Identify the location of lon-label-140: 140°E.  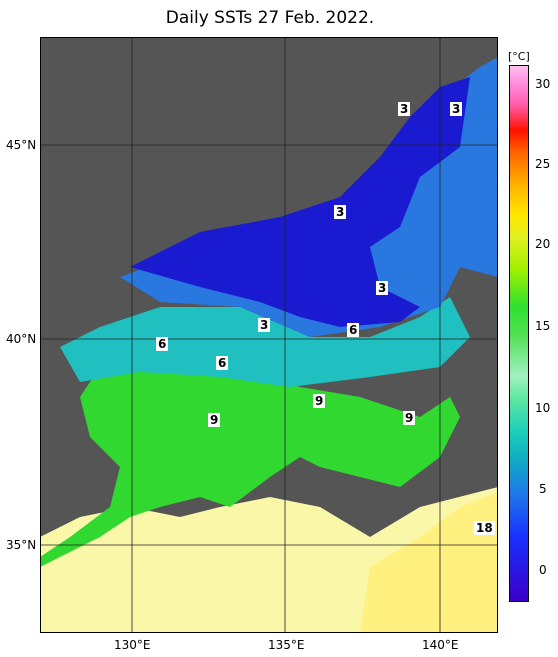
(440, 645).